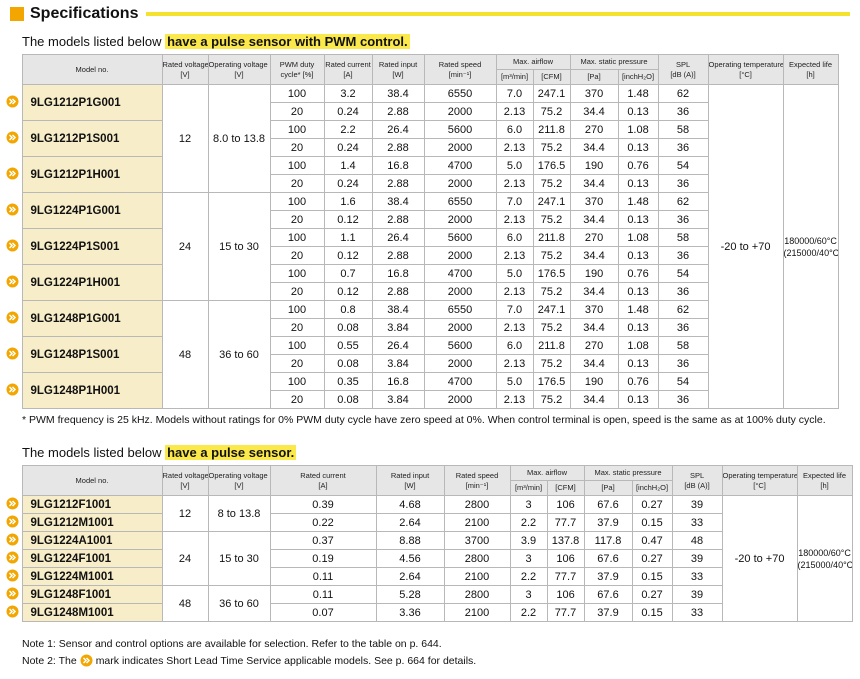  Describe the element at coordinates (528, 558) in the screenshot. I see `value-cell: 3` at that location.